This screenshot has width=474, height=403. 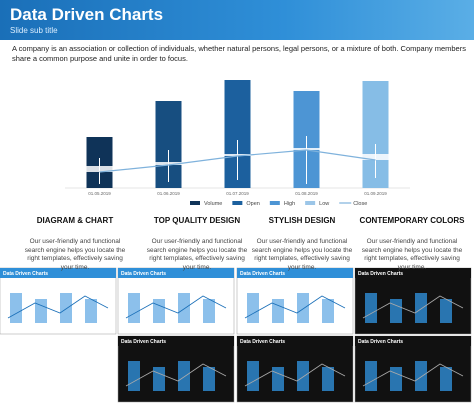 What do you see at coordinates (213, 204) in the screenshot?
I see `legend-label: Volume` at bounding box center [213, 204].